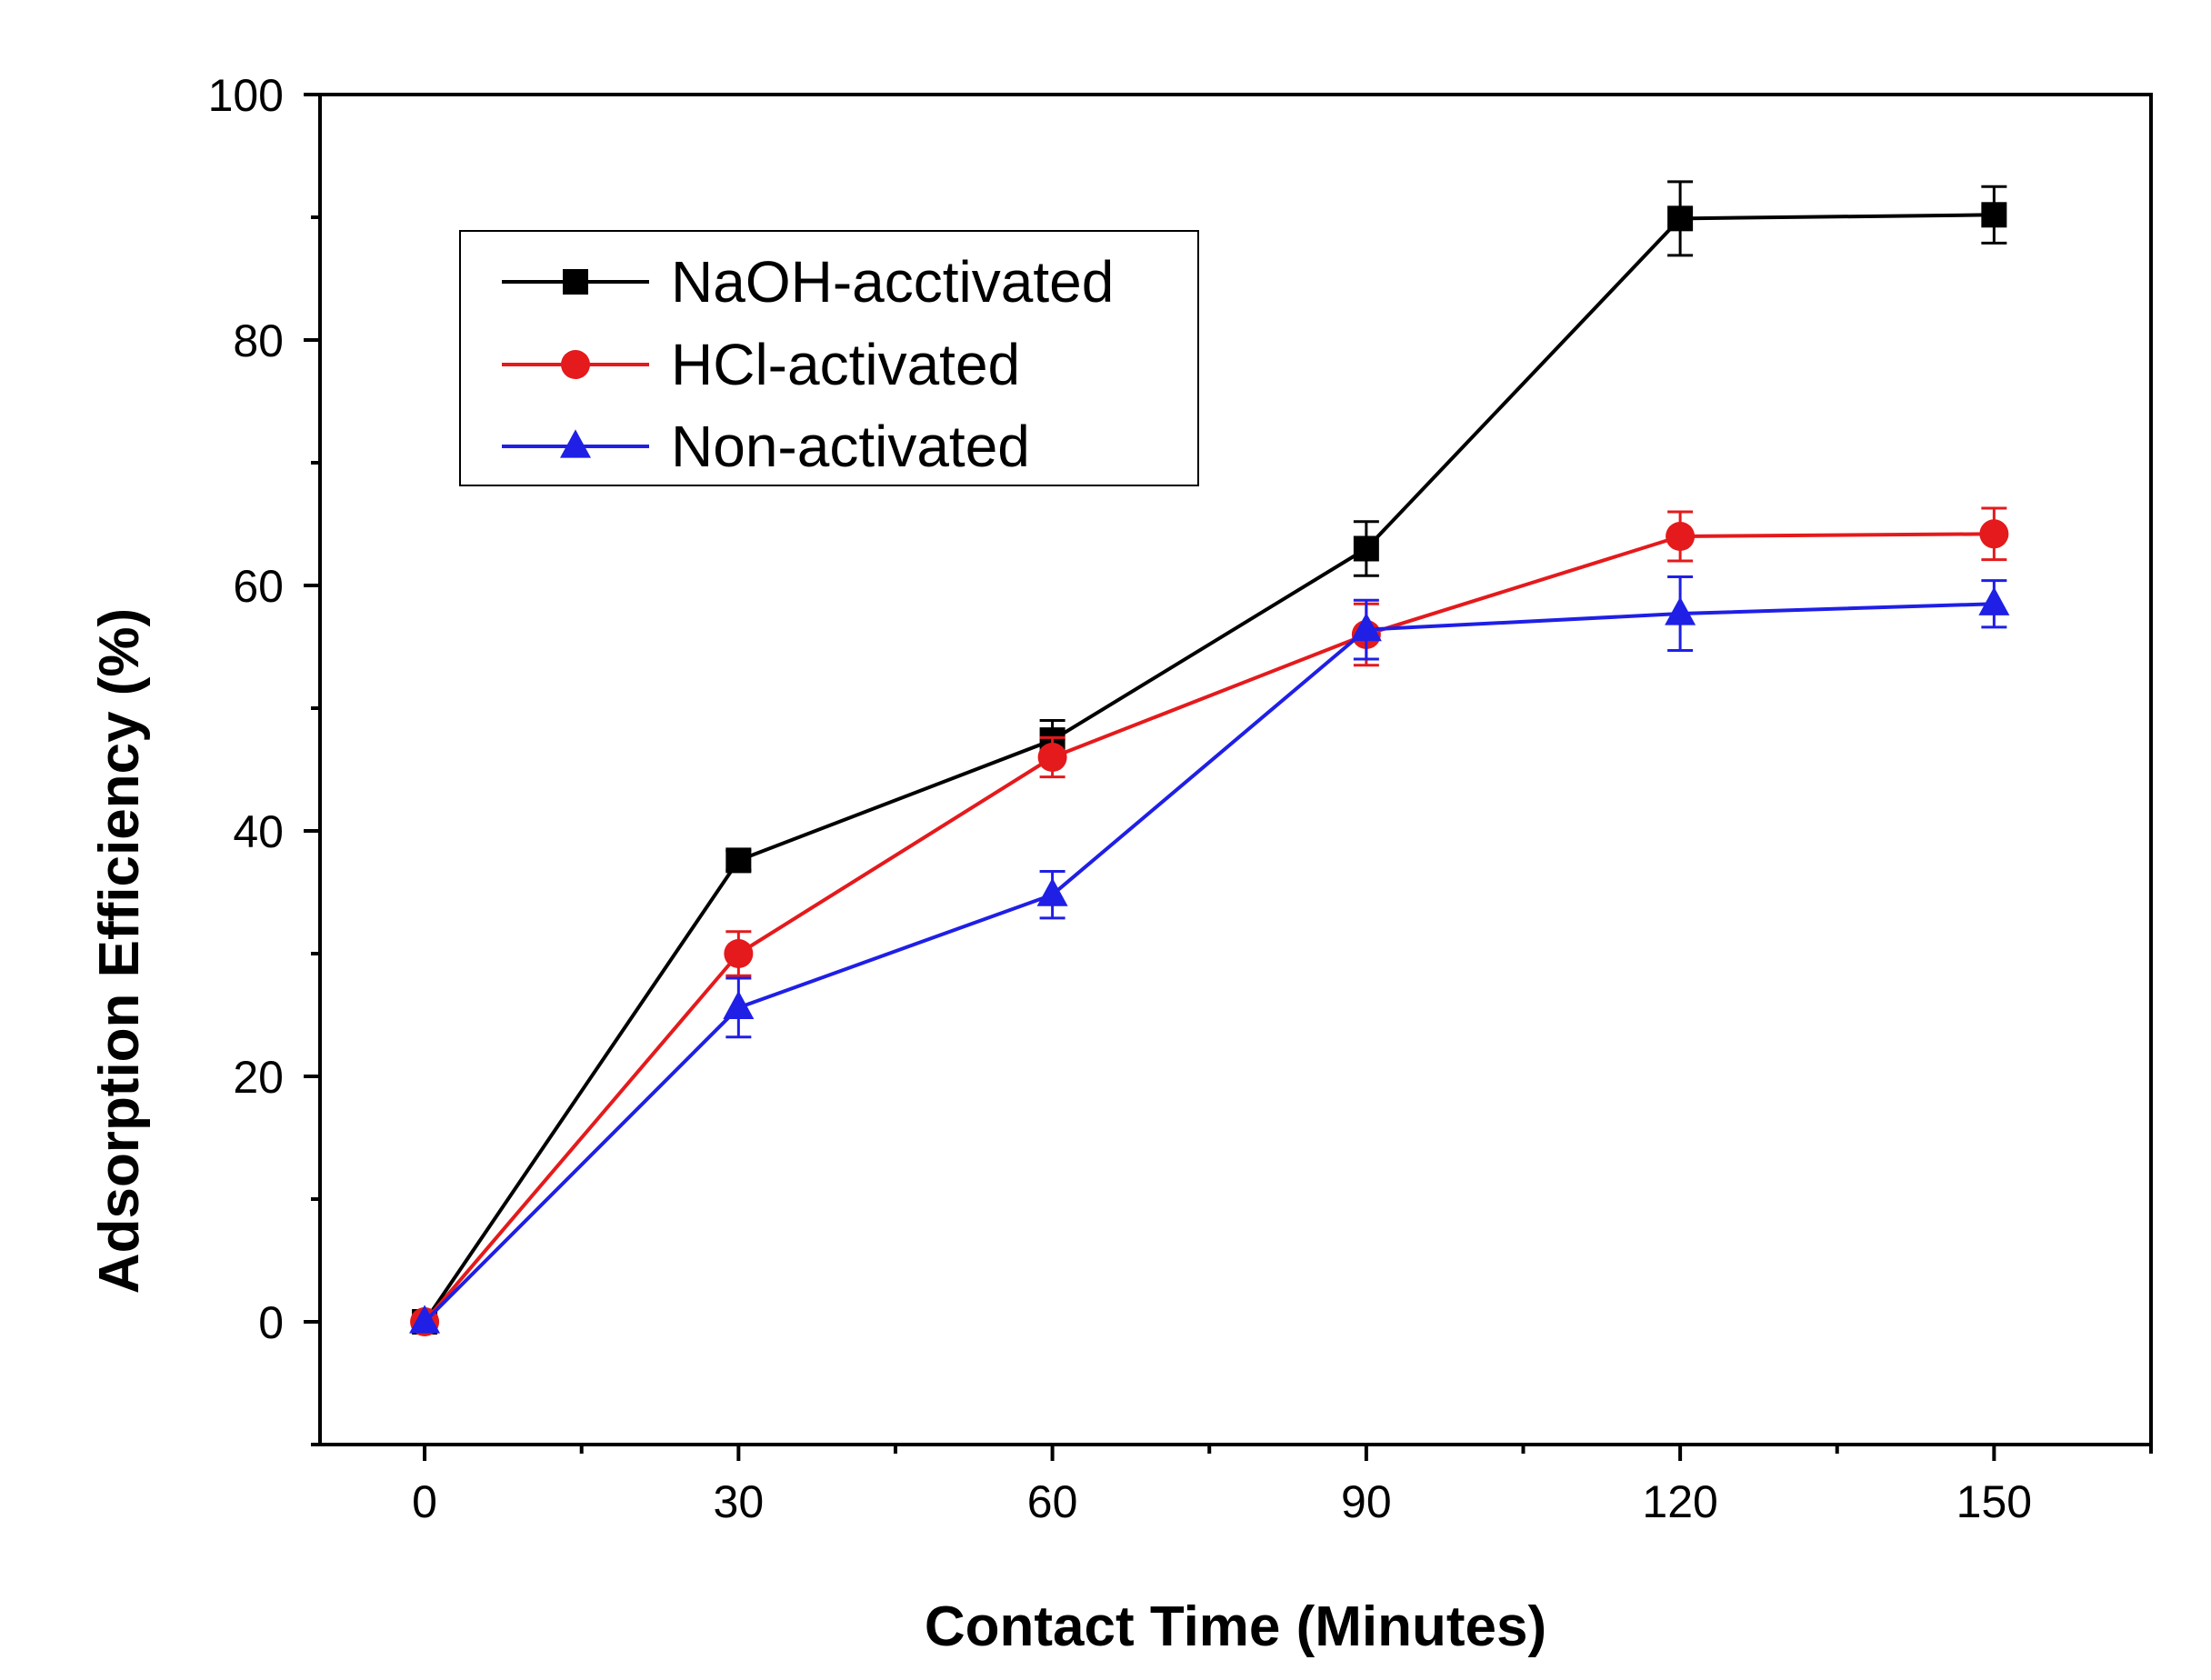 The image size is (2211, 1680). What do you see at coordinates (1994, 1501) in the screenshot?
I see `x-tick-label: 150` at bounding box center [1994, 1501].